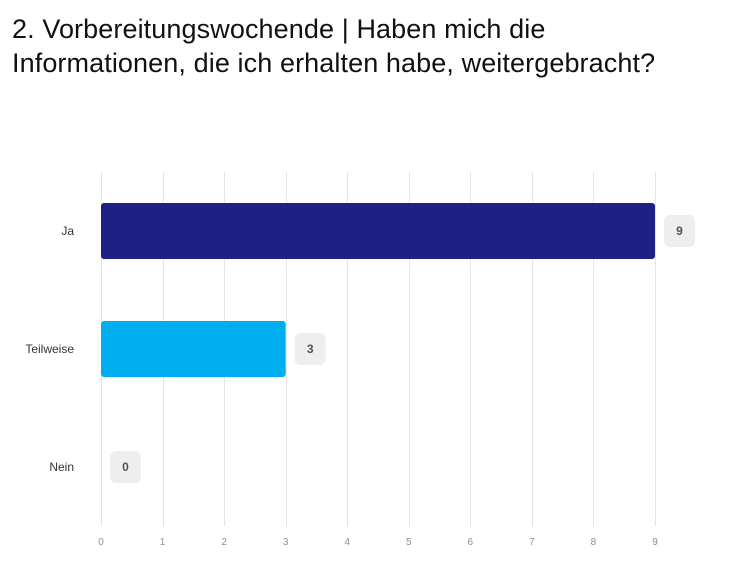  What do you see at coordinates (378, 542) in the screenshot?
I see `x-tick-labels: 0 1 2 3 4 5 6 7 8 9` at bounding box center [378, 542].